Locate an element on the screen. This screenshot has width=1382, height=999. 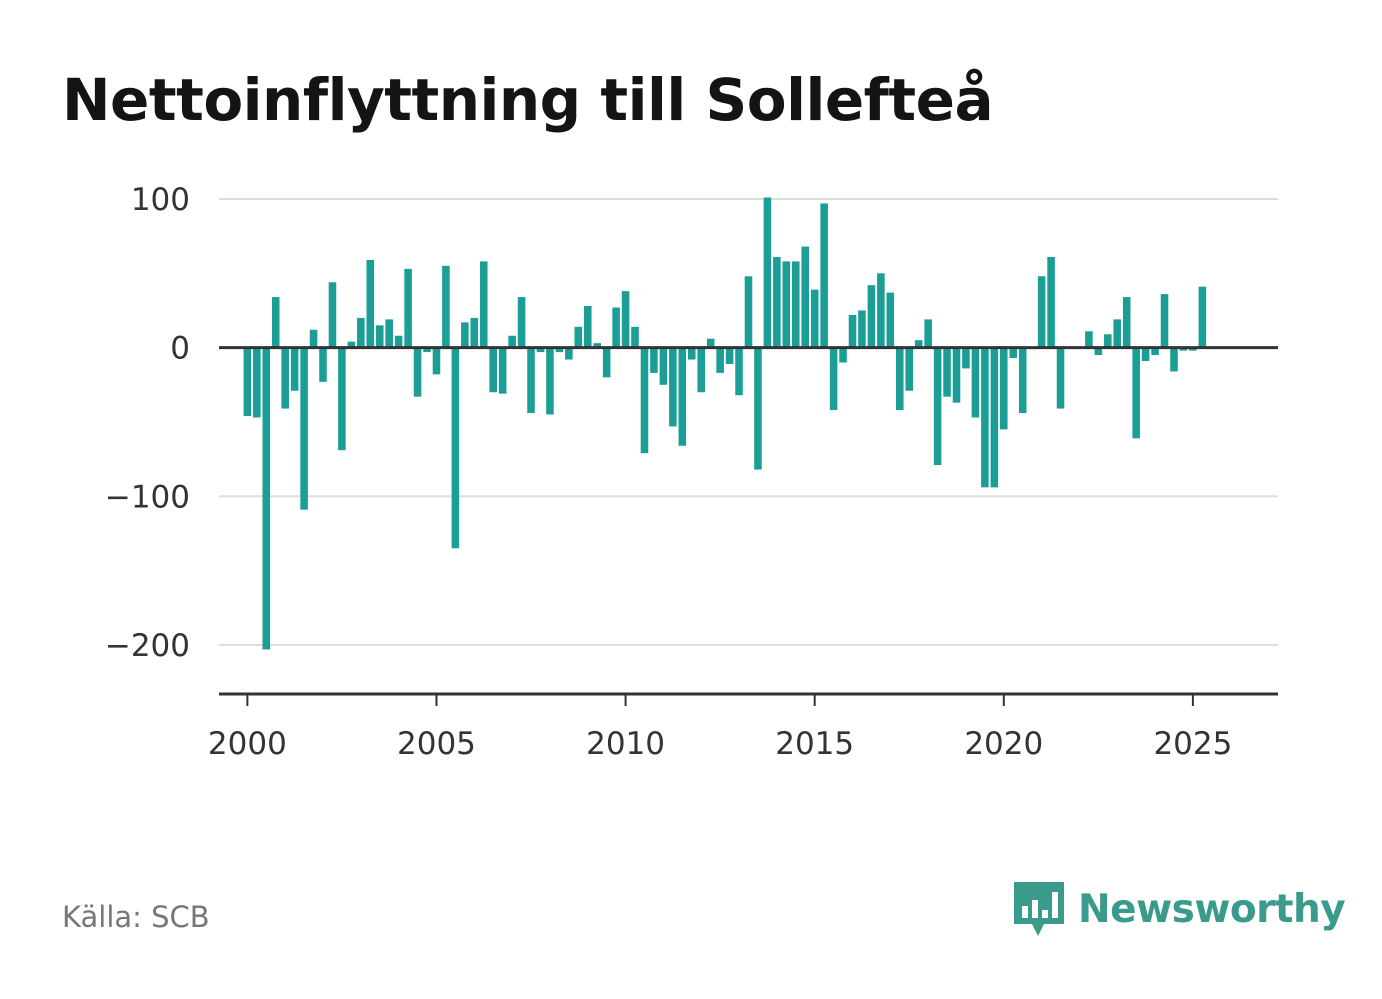
y-tick-label: 0 is located at coordinates (180, 349).